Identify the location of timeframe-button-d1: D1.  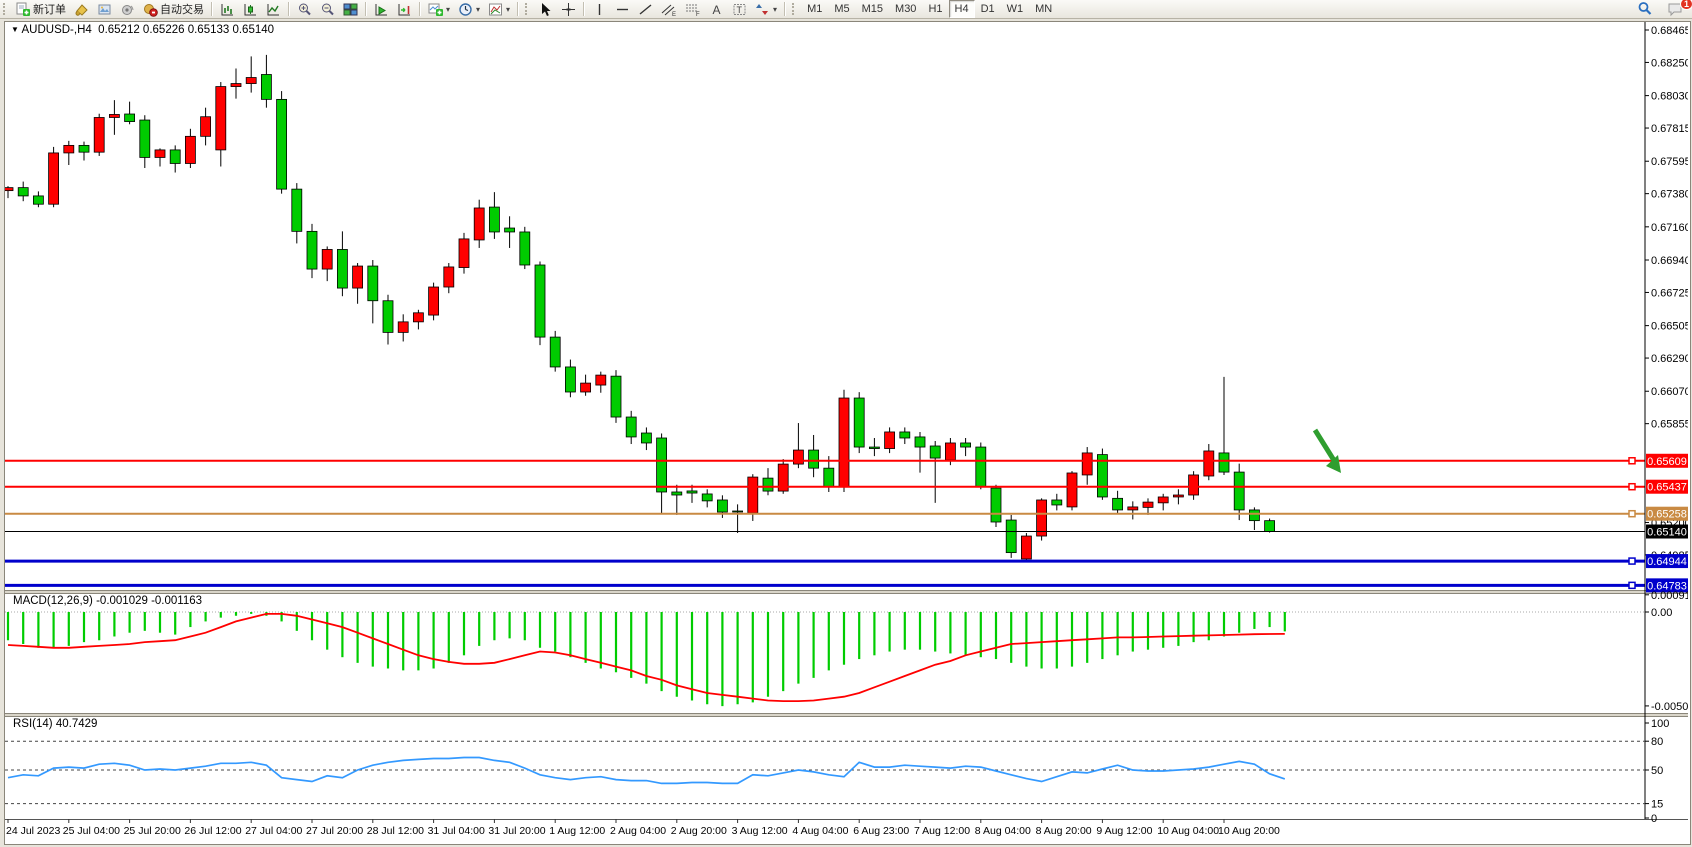
(987, 9).